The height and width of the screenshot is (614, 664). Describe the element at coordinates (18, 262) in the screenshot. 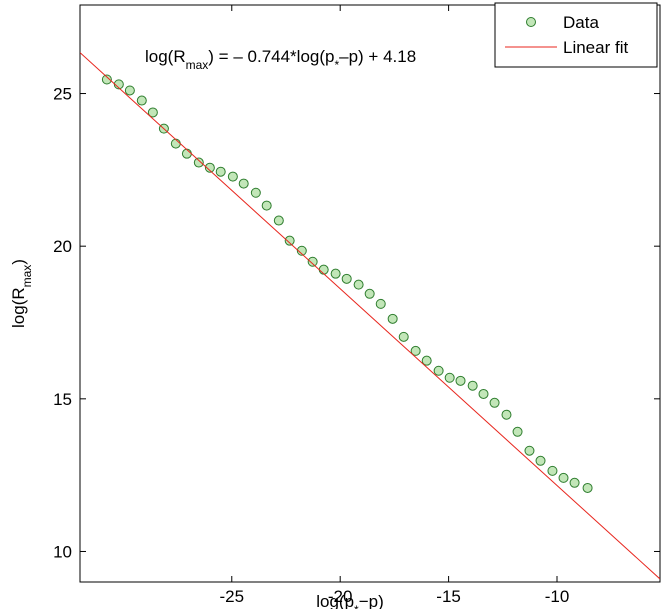

I see `y-axis-label-part: )` at that location.